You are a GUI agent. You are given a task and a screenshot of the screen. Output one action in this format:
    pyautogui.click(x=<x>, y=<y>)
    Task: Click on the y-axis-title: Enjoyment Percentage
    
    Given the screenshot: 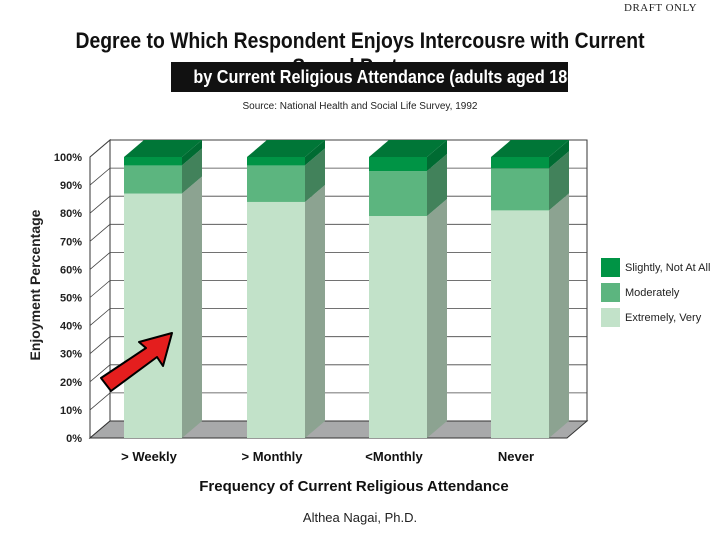 What is the action you would take?
    pyautogui.click(x=35, y=284)
    